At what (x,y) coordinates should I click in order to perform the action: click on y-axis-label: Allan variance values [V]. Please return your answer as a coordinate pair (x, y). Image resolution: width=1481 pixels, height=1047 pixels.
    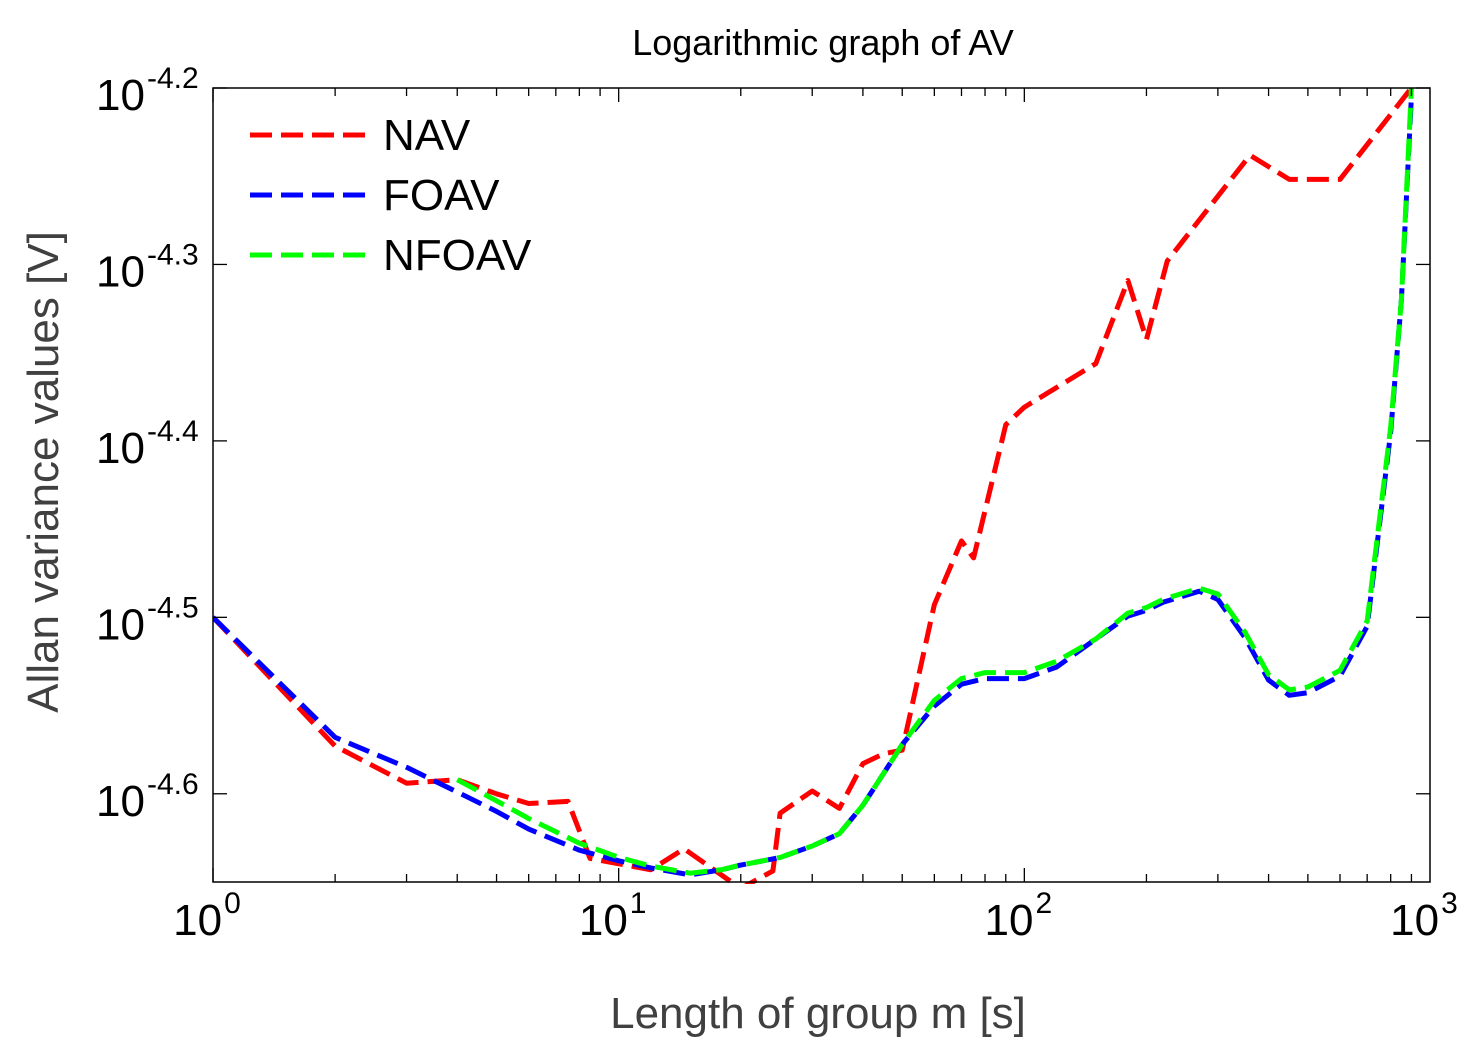
    Looking at the image, I should click on (43, 472).